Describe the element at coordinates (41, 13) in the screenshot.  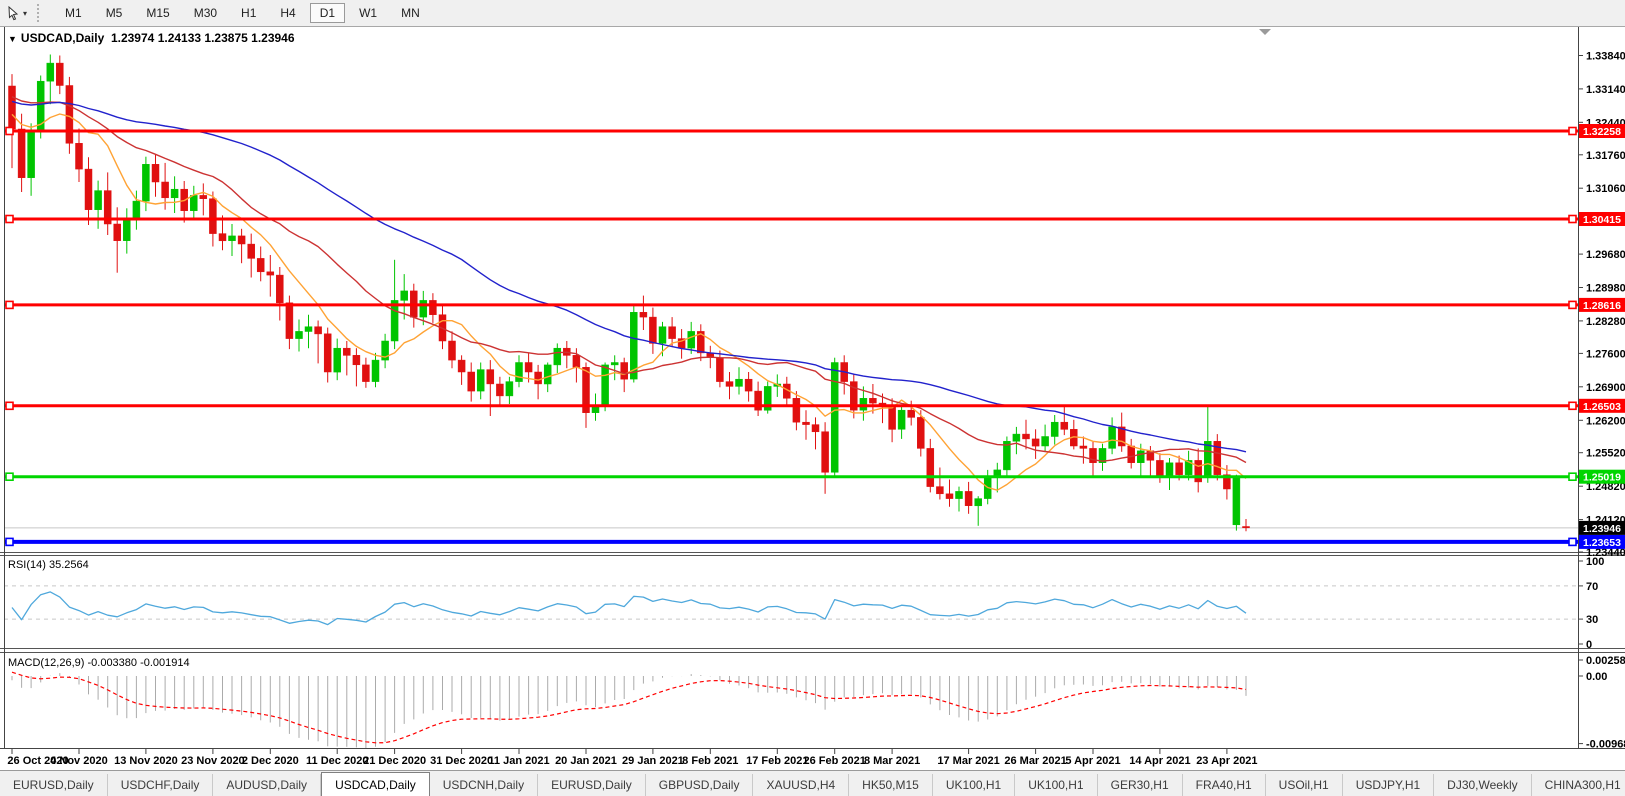
I see `toolbar-grip-handle` at that location.